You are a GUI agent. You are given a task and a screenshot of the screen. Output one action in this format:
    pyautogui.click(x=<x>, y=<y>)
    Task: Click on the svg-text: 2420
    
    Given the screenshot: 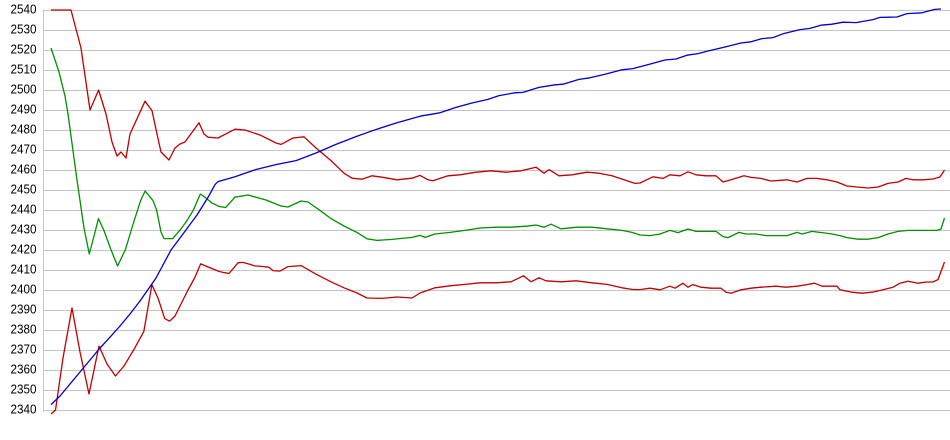 What is the action you would take?
    pyautogui.click(x=24, y=249)
    